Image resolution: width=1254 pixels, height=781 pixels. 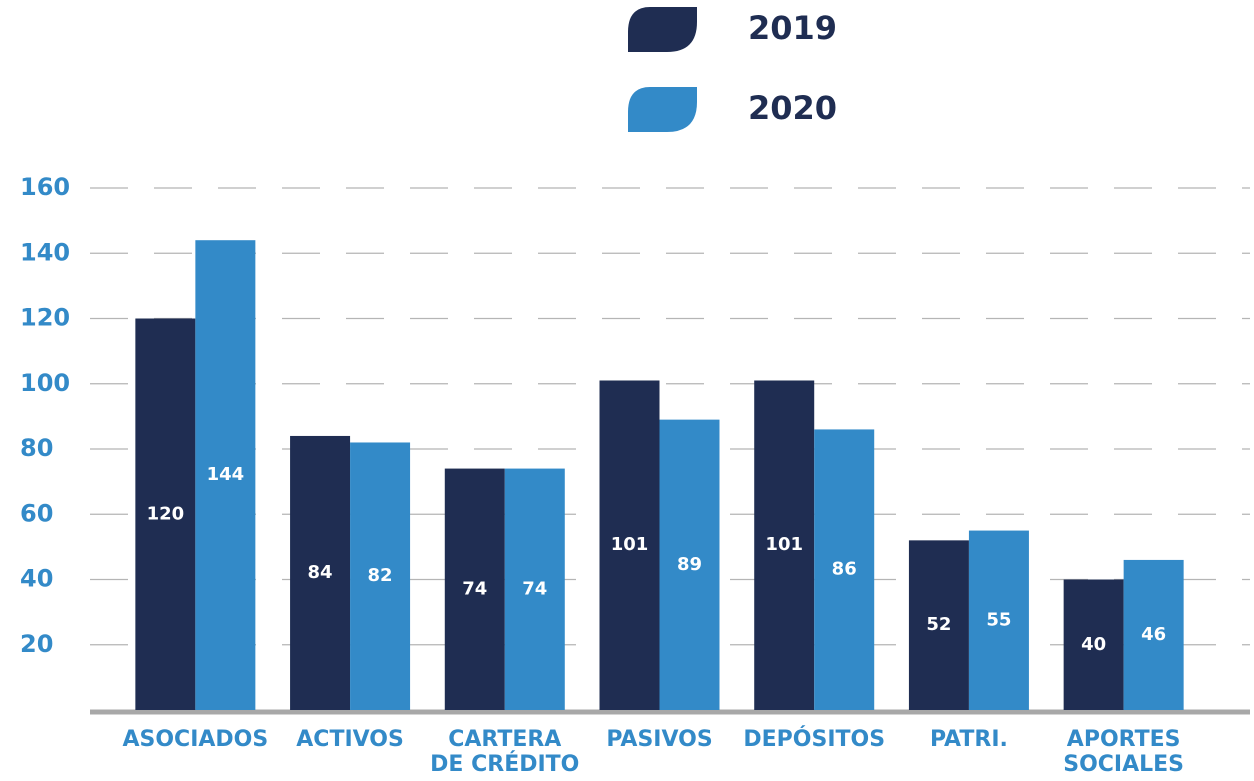 What do you see at coordinates (45, 252) in the screenshot?
I see `y-tick-label: 140` at bounding box center [45, 252].